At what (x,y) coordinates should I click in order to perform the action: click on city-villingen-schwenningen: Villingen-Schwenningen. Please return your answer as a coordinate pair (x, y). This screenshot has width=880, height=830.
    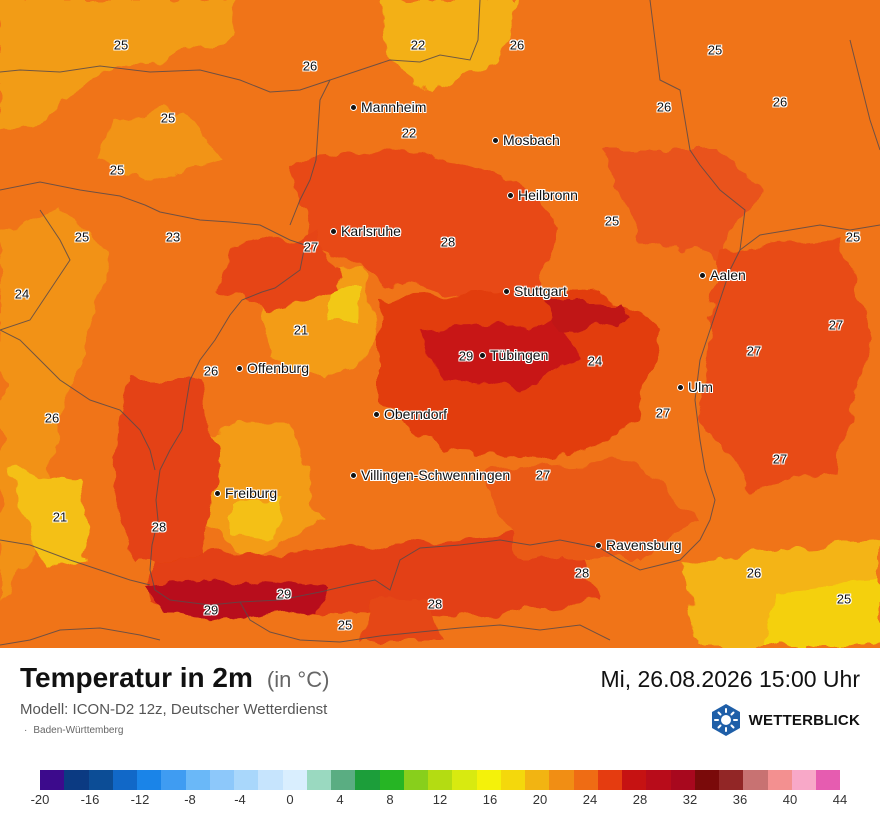
    Looking at the image, I should click on (430, 475).